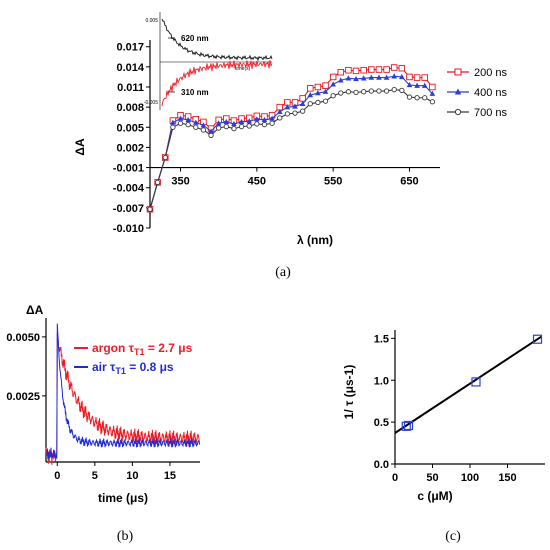 Image resolution: width=550 pixels, height=550 pixels. I want to click on panel-a-ylabel: ΔA, so click(80, 147).